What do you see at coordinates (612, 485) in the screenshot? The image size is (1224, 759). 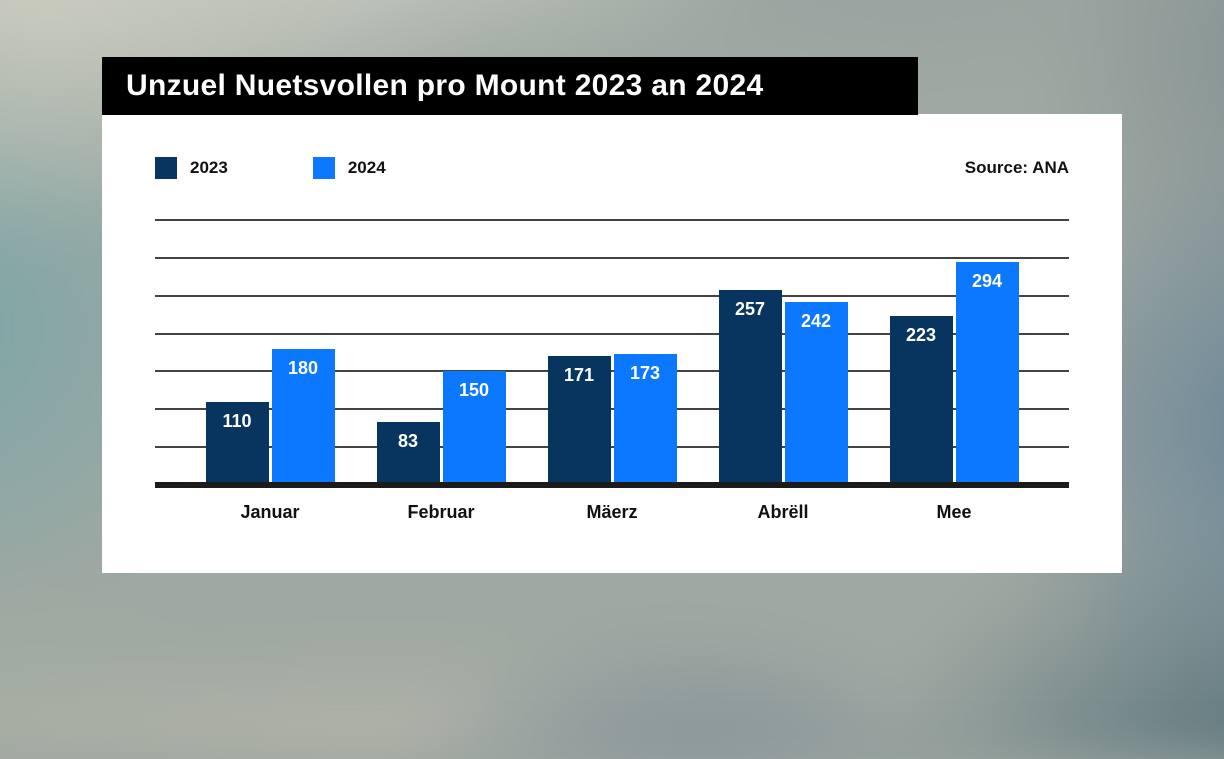 I see `x-axis-line` at bounding box center [612, 485].